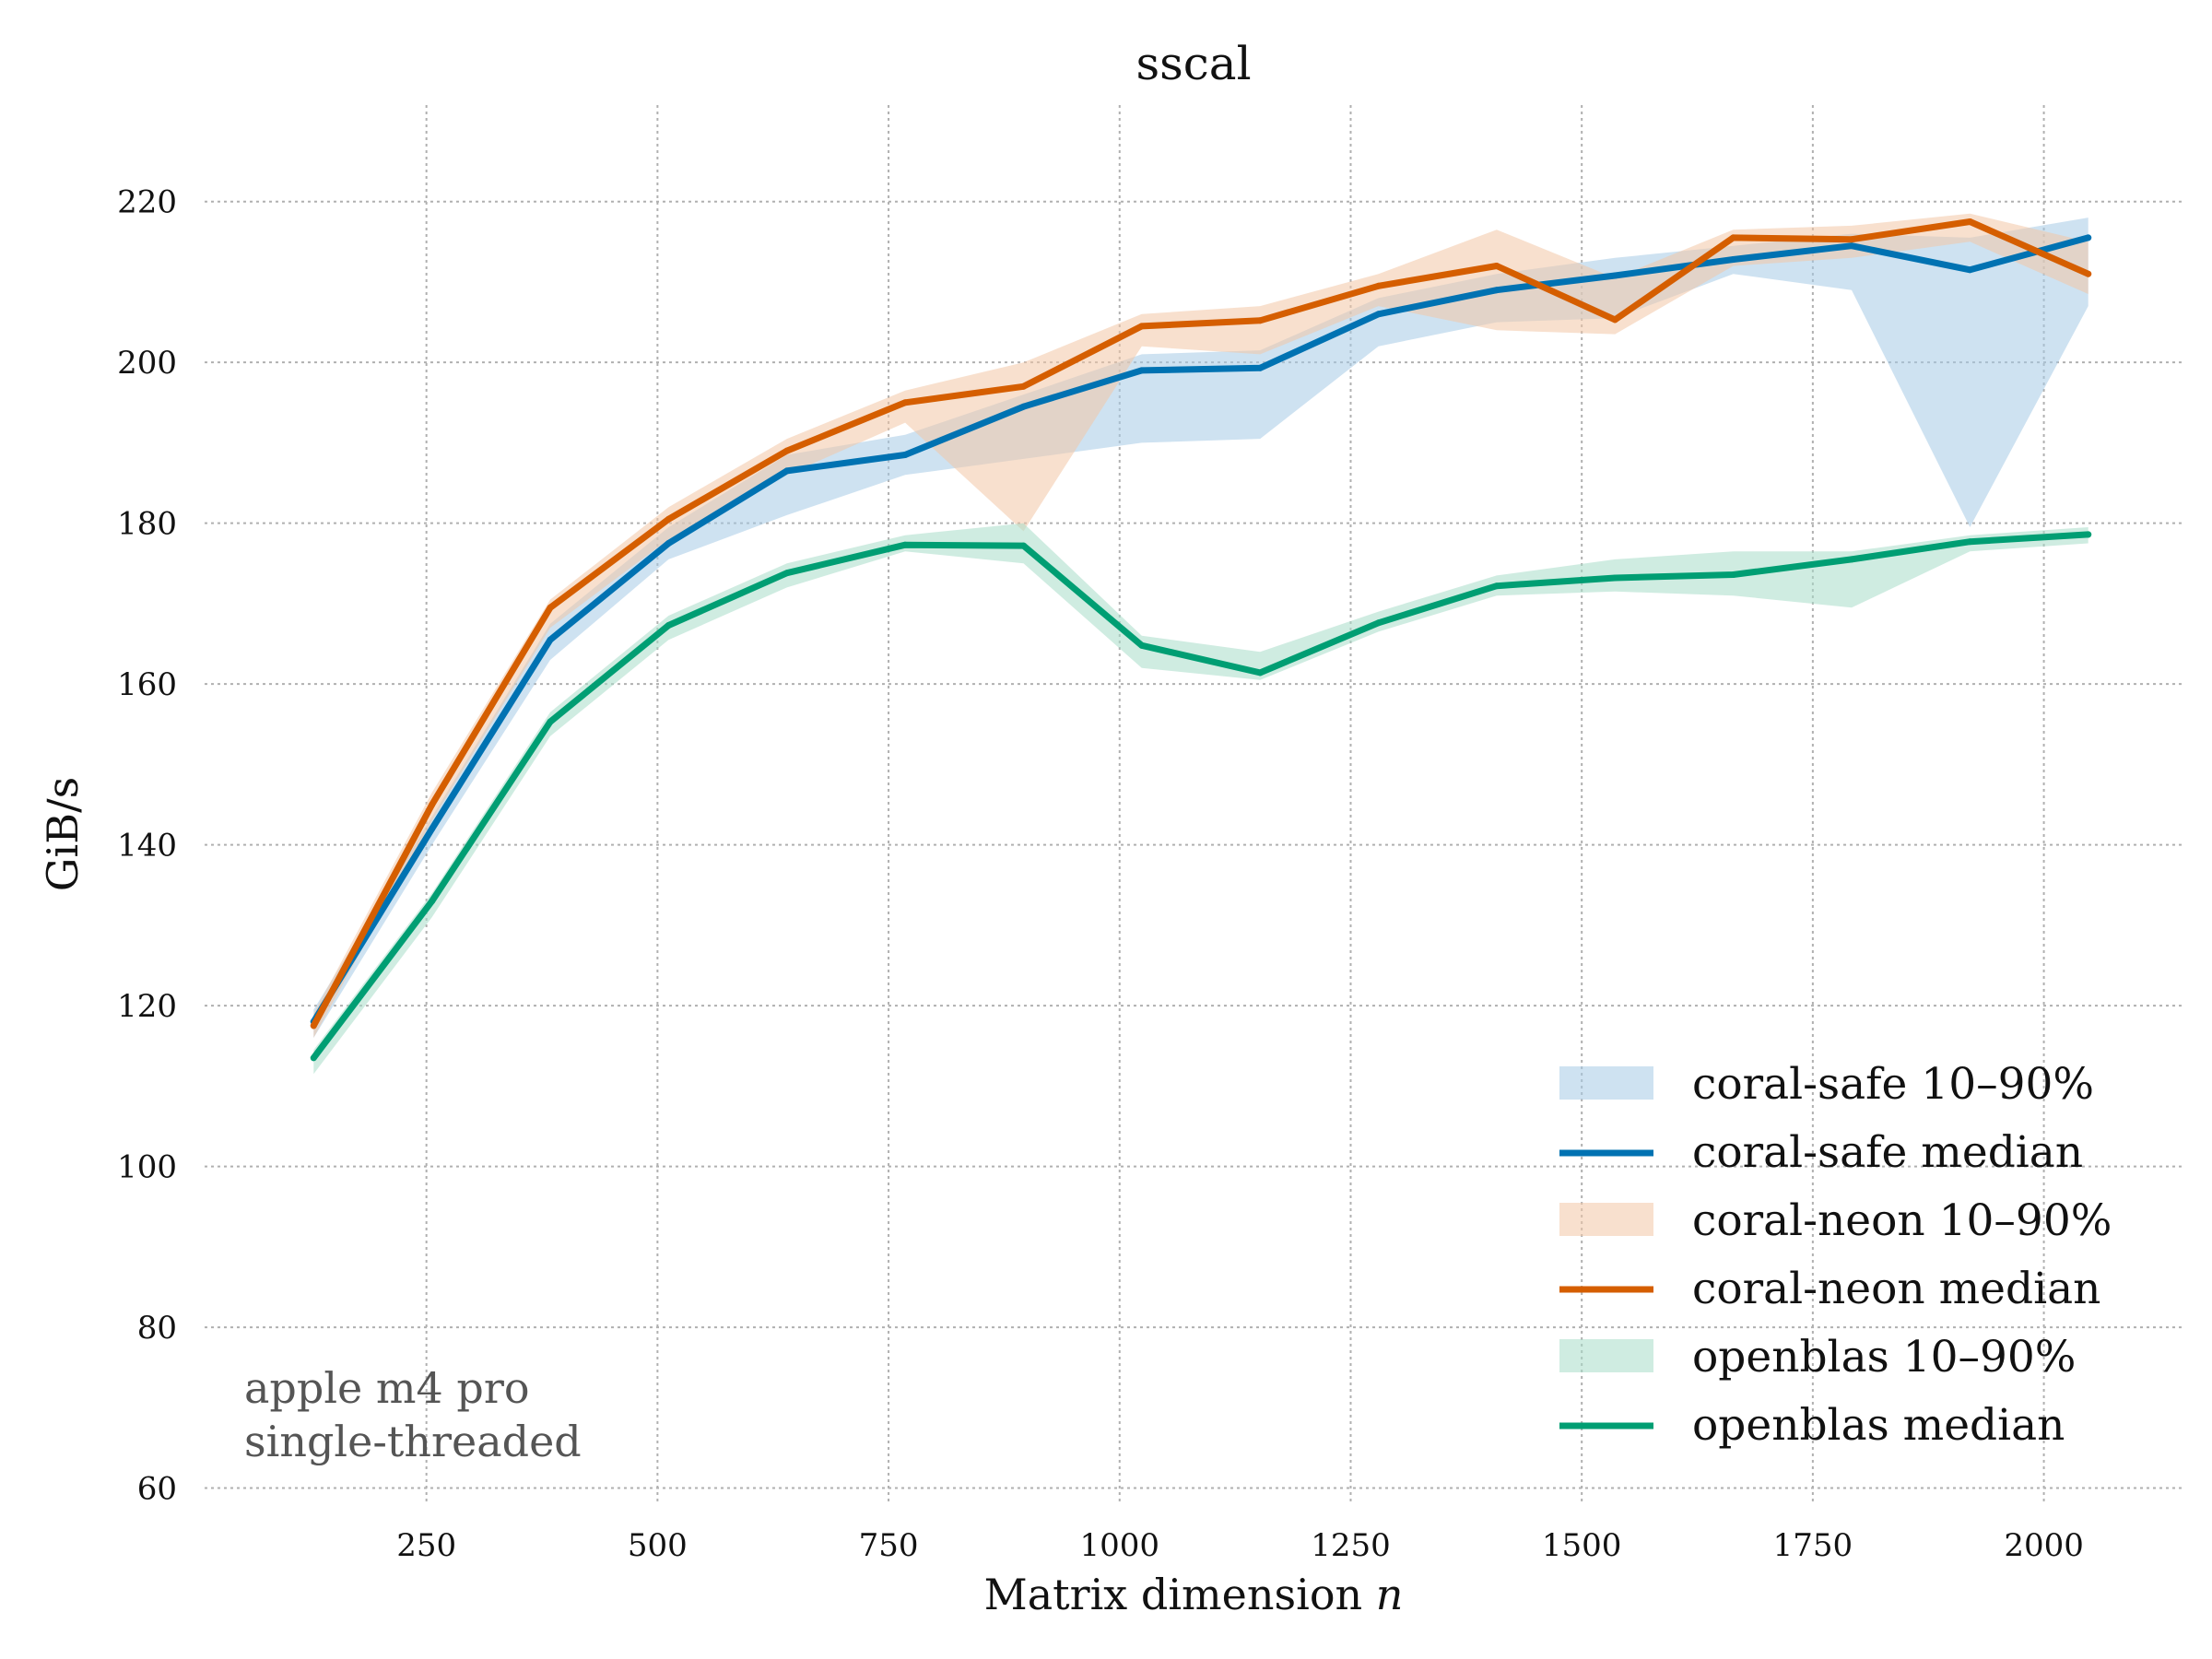 The width and height of the screenshot is (2212, 1659). What do you see at coordinates (1173, 1594) in the screenshot?
I see `x-axis-label-text: Matrix dimension` at bounding box center [1173, 1594].